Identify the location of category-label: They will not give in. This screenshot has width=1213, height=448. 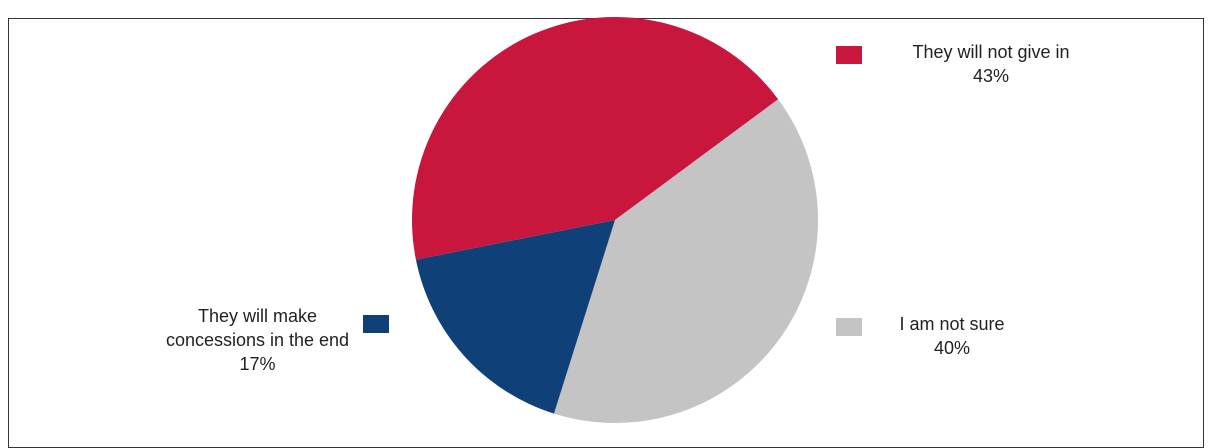
(991, 52).